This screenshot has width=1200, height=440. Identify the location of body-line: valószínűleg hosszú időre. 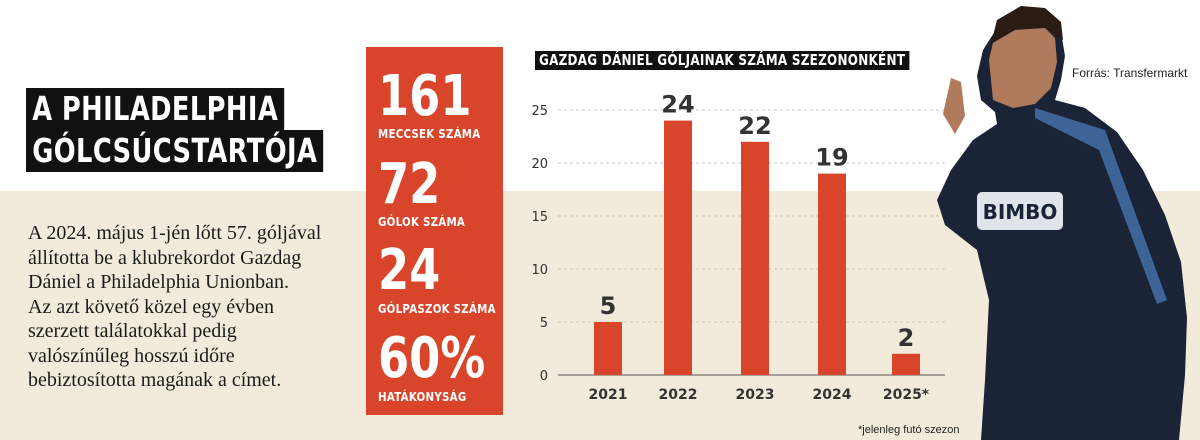
(131, 355).